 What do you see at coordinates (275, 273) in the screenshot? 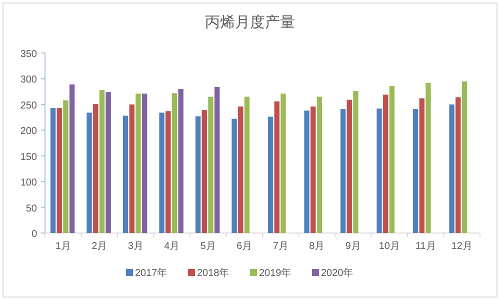
I see `legend-label: 2019年` at bounding box center [275, 273].